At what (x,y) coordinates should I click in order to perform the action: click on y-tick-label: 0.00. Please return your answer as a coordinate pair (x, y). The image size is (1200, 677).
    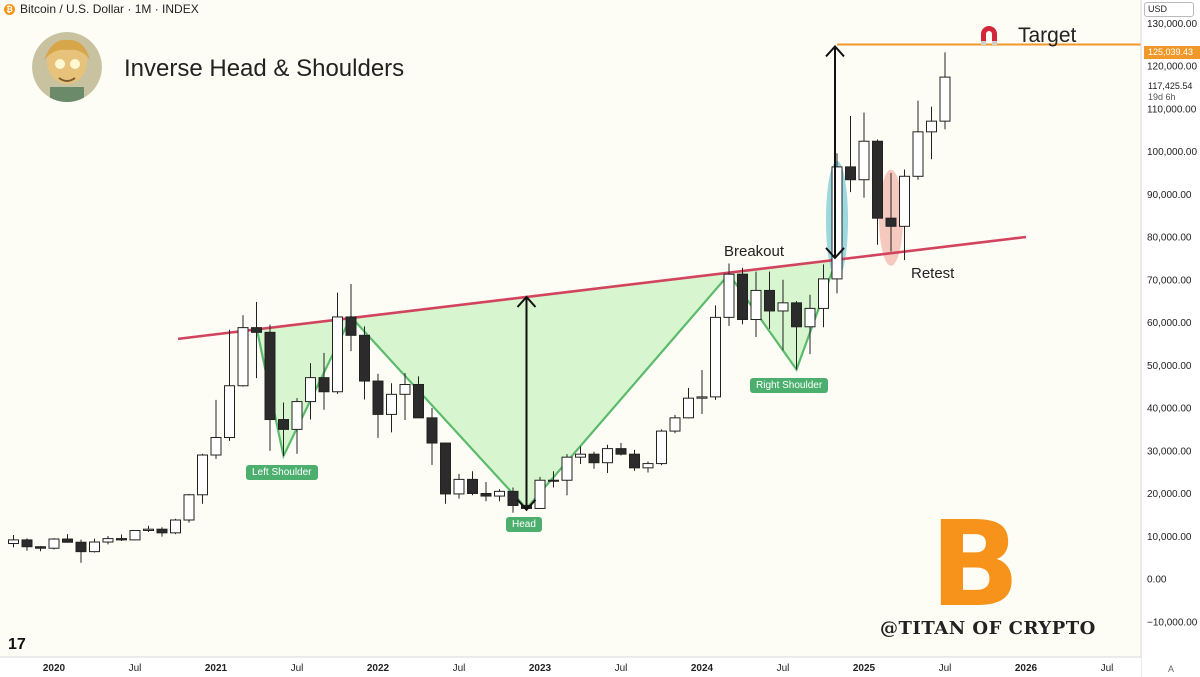
    Looking at the image, I should click on (1157, 580).